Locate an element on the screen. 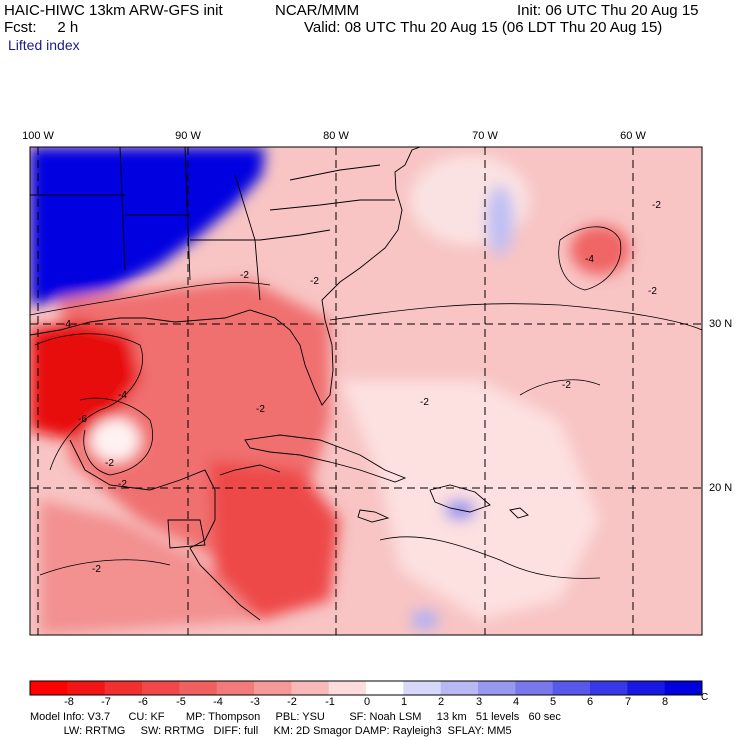 This screenshot has height=740, width=740. cbar-tick: 8 is located at coordinates (665, 702).